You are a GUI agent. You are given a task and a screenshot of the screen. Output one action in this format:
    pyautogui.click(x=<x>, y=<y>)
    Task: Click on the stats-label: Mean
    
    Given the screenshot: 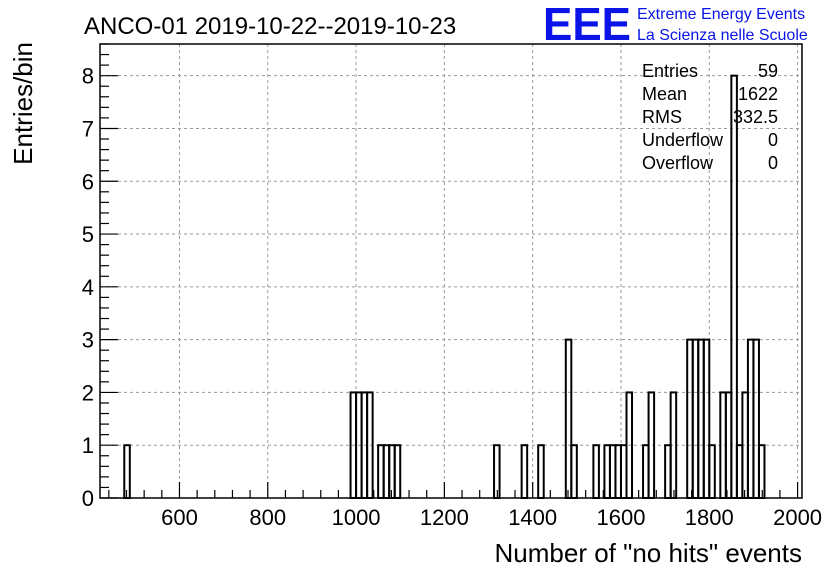 What is the action you would take?
    pyautogui.click(x=664, y=94)
    